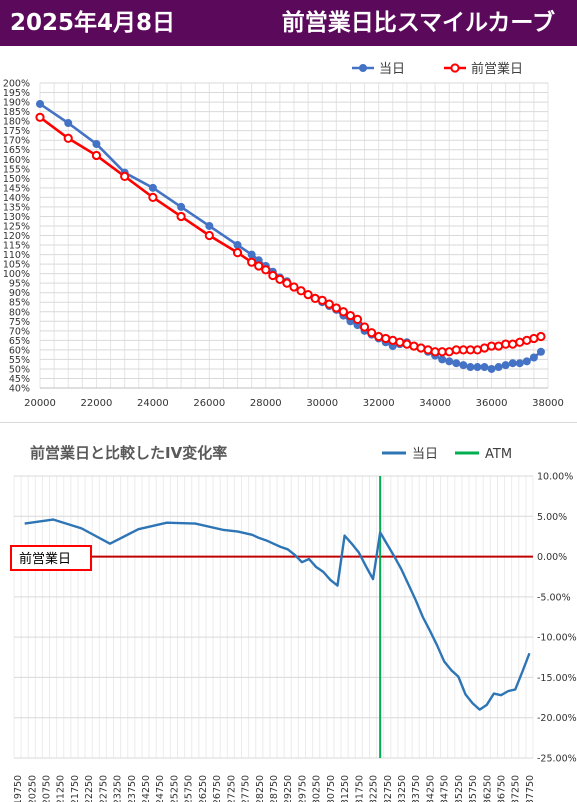 Image resolution: width=577 pixels, height=802 pixels. What do you see at coordinates (61, 788) in the screenshot?
I see `x-tick-label: 21250` at bounding box center [61, 788].